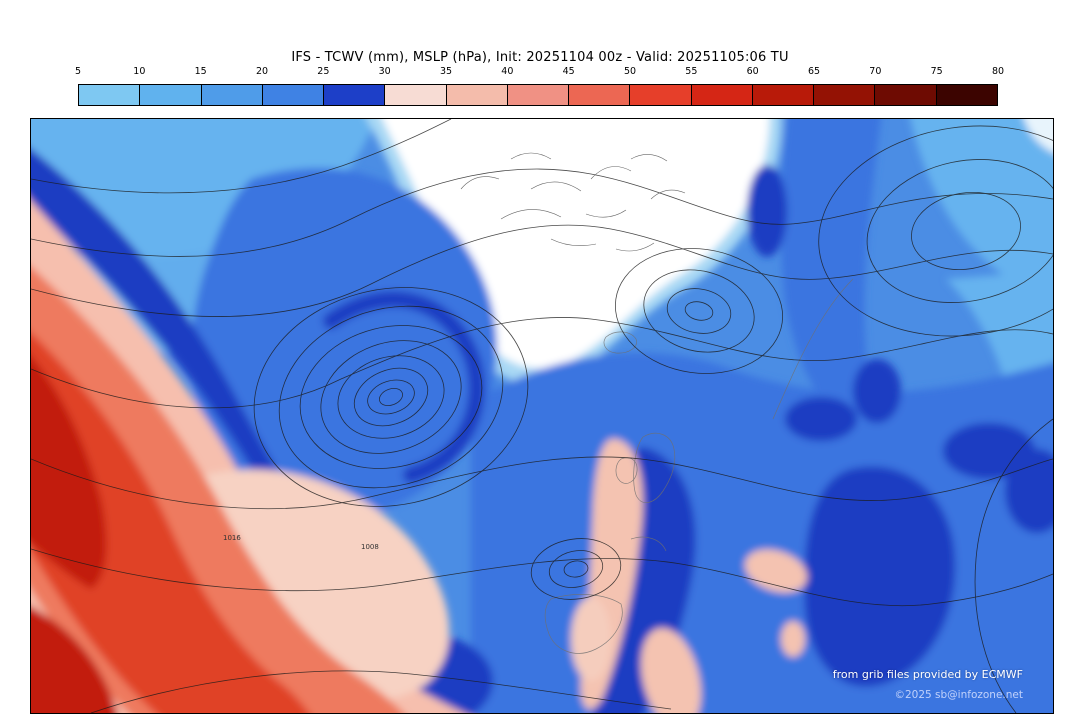  Describe the element at coordinates (78, 71) in the screenshot. I see `colorbar-tick-label: 5` at that location.